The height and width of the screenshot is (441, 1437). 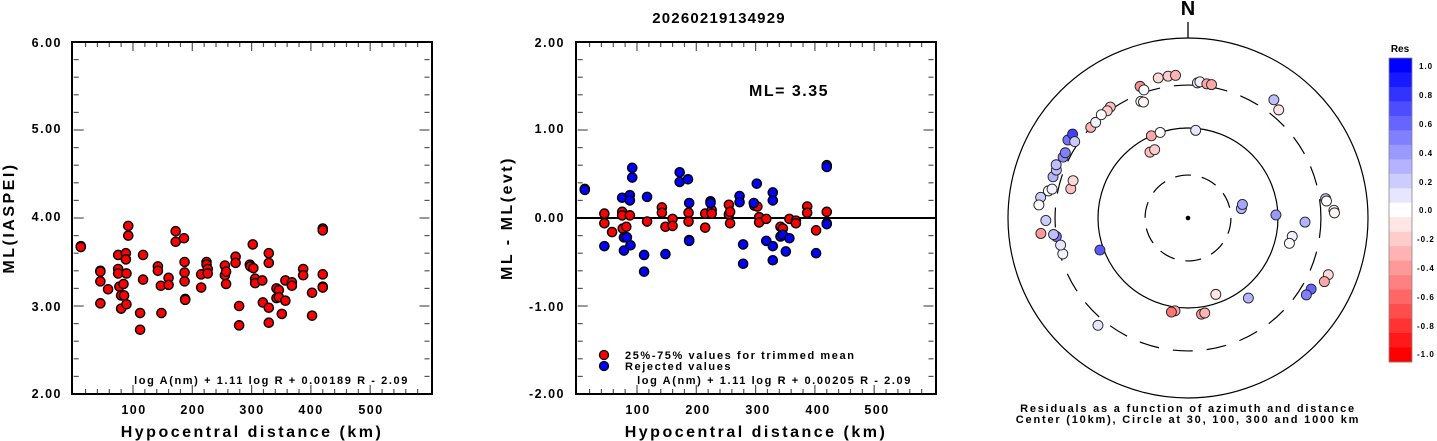 What do you see at coordinates (1426, 239) in the screenshot?
I see `colorbar-tick-label: -0.2` at bounding box center [1426, 239].